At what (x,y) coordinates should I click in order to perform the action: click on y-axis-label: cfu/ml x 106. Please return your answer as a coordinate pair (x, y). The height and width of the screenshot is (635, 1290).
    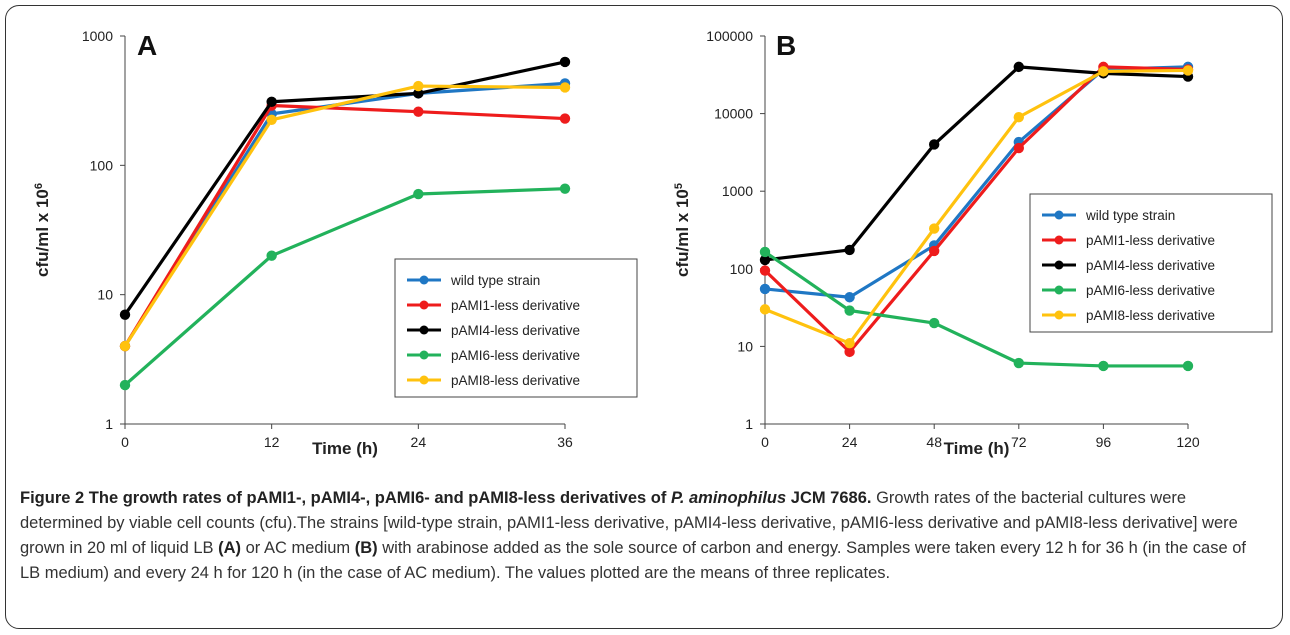
    Looking at the image, I should click on (42, 230).